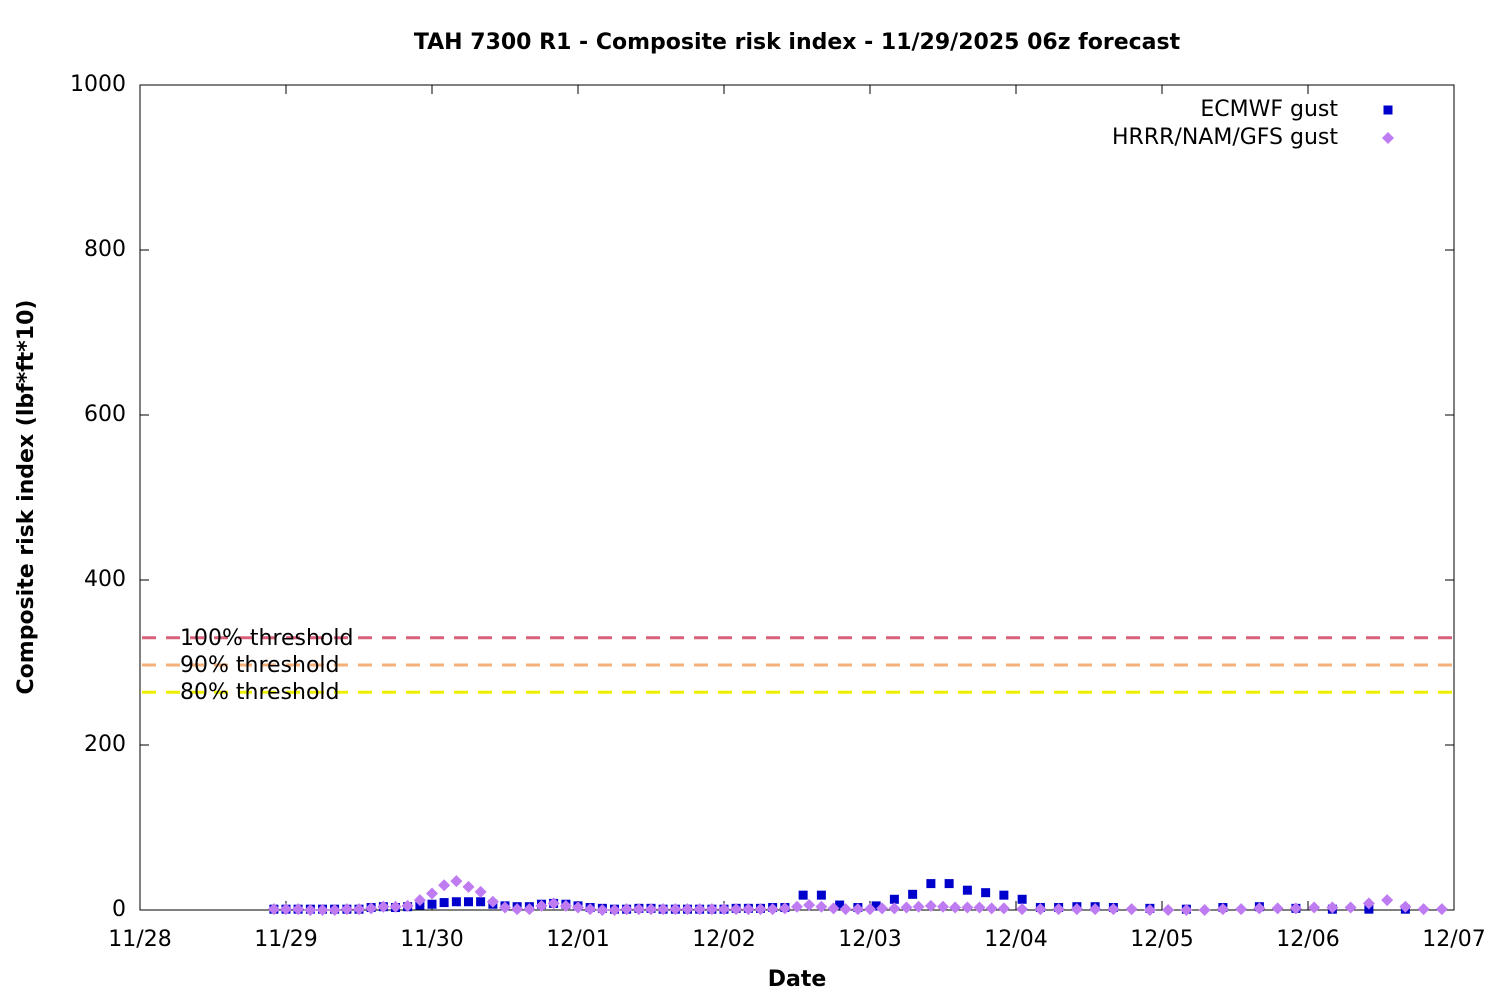 This screenshot has height=1000, width=1500. What do you see at coordinates (260, 692) in the screenshot?
I see `threshold-label: 80% threshold` at bounding box center [260, 692].